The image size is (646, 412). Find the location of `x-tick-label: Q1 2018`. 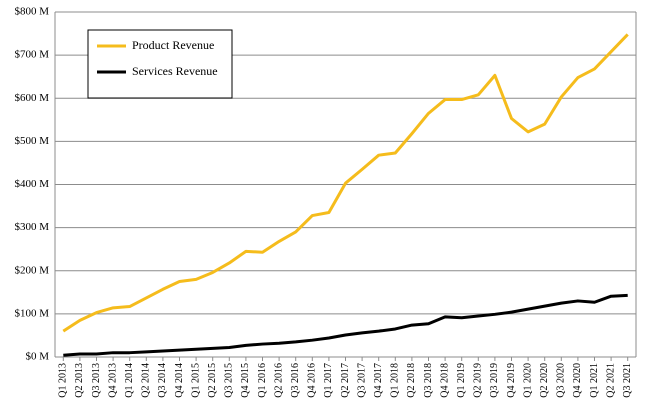

x-tick-label: Q1 2018 is located at coordinates (395, 380).